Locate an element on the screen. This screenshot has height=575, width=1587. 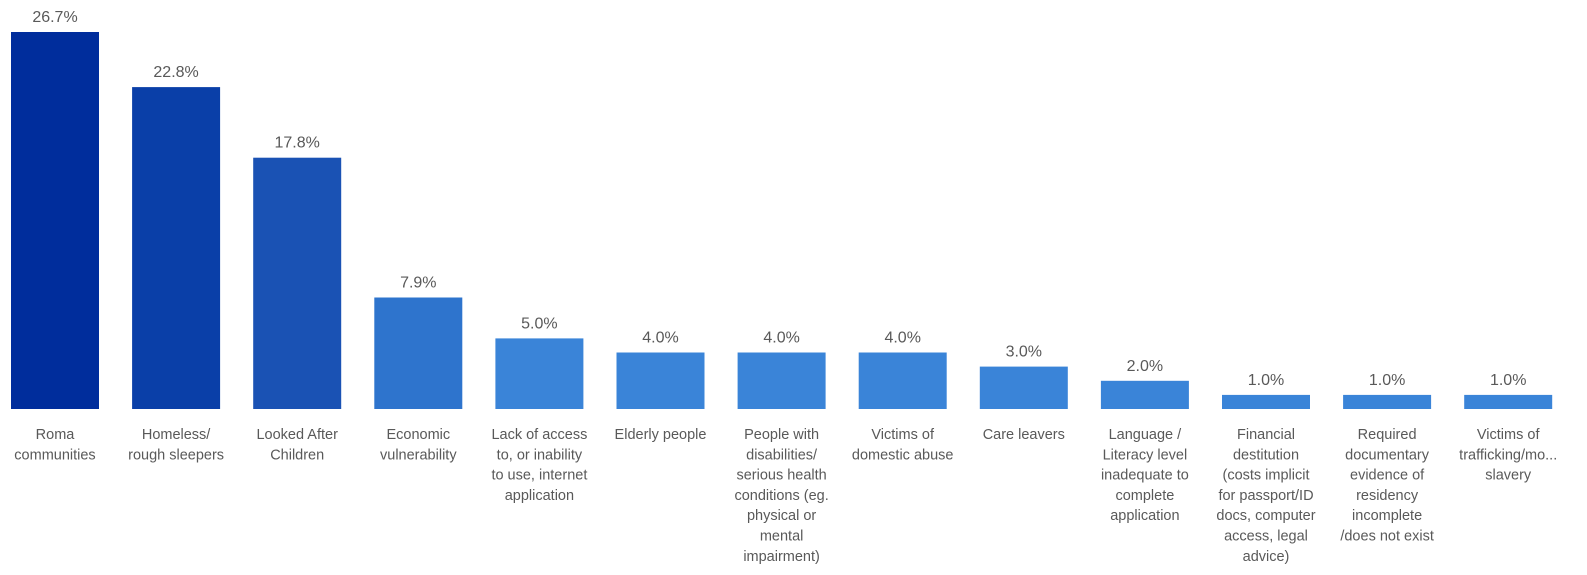
category-label-line: conditions (eg. is located at coordinates (781, 496).